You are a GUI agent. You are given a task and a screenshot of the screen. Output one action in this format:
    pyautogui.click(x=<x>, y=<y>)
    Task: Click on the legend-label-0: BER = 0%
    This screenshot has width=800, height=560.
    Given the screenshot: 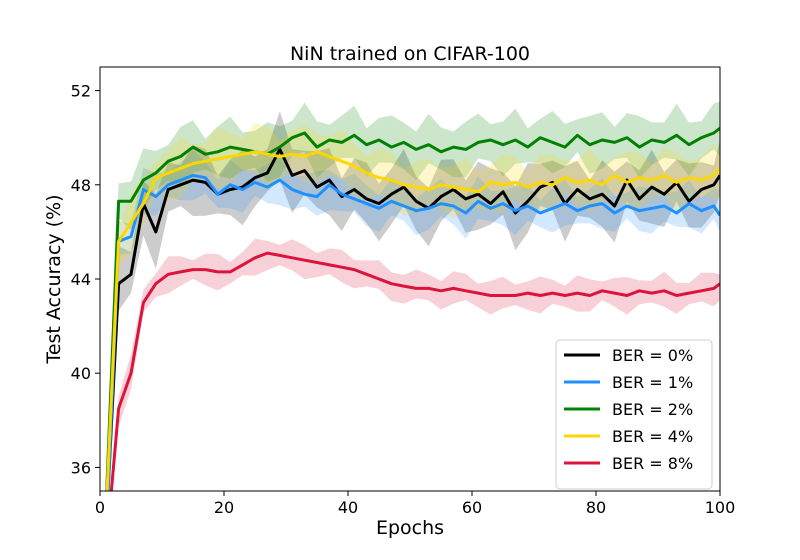 What is the action you would take?
    pyautogui.click(x=652, y=355)
    